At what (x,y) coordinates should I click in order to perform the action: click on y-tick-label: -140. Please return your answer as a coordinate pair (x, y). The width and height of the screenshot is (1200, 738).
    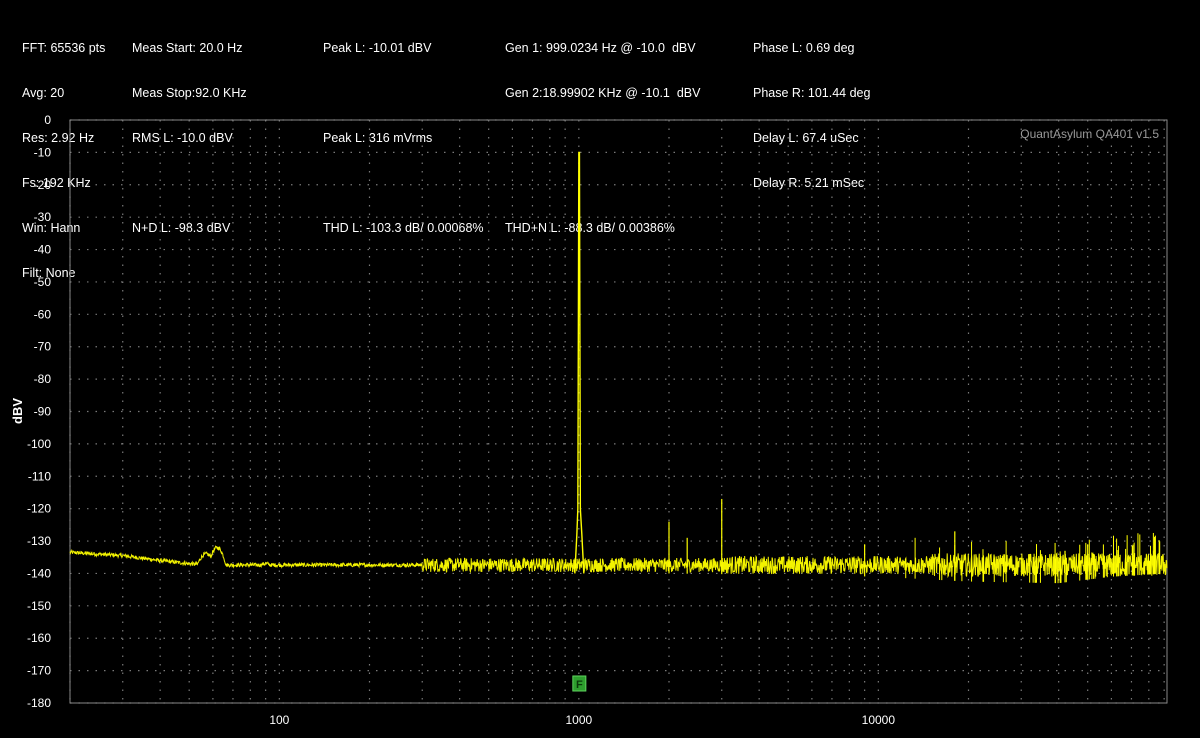
    Looking at the image, I should click on (39, 573).